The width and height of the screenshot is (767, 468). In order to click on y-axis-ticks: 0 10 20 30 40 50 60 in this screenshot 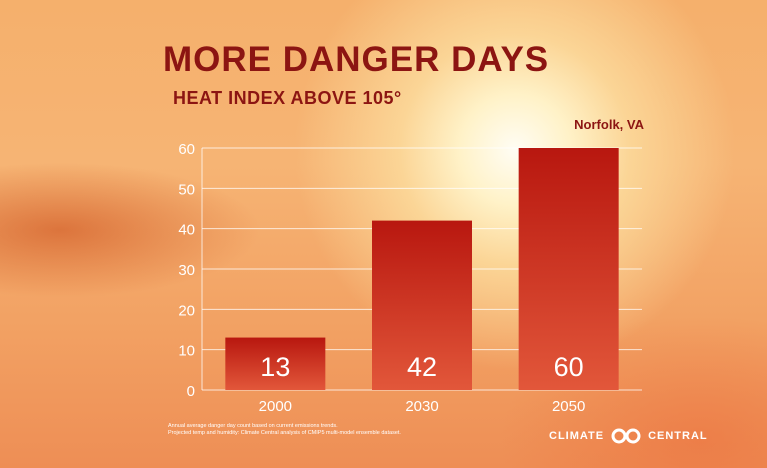, I will do `click(186, 270)`.